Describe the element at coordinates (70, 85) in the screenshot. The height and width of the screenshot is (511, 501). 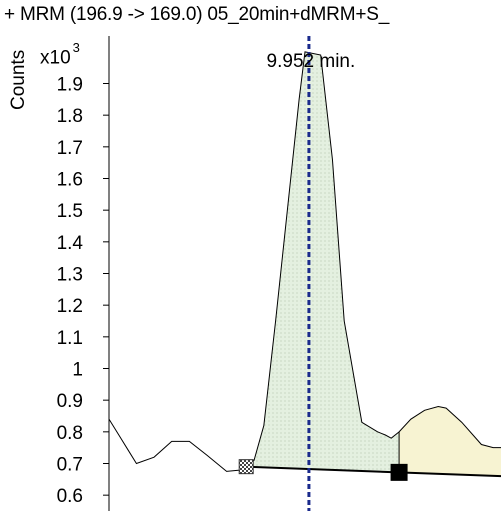
I see `y-tick-label: 1.9` at that location.